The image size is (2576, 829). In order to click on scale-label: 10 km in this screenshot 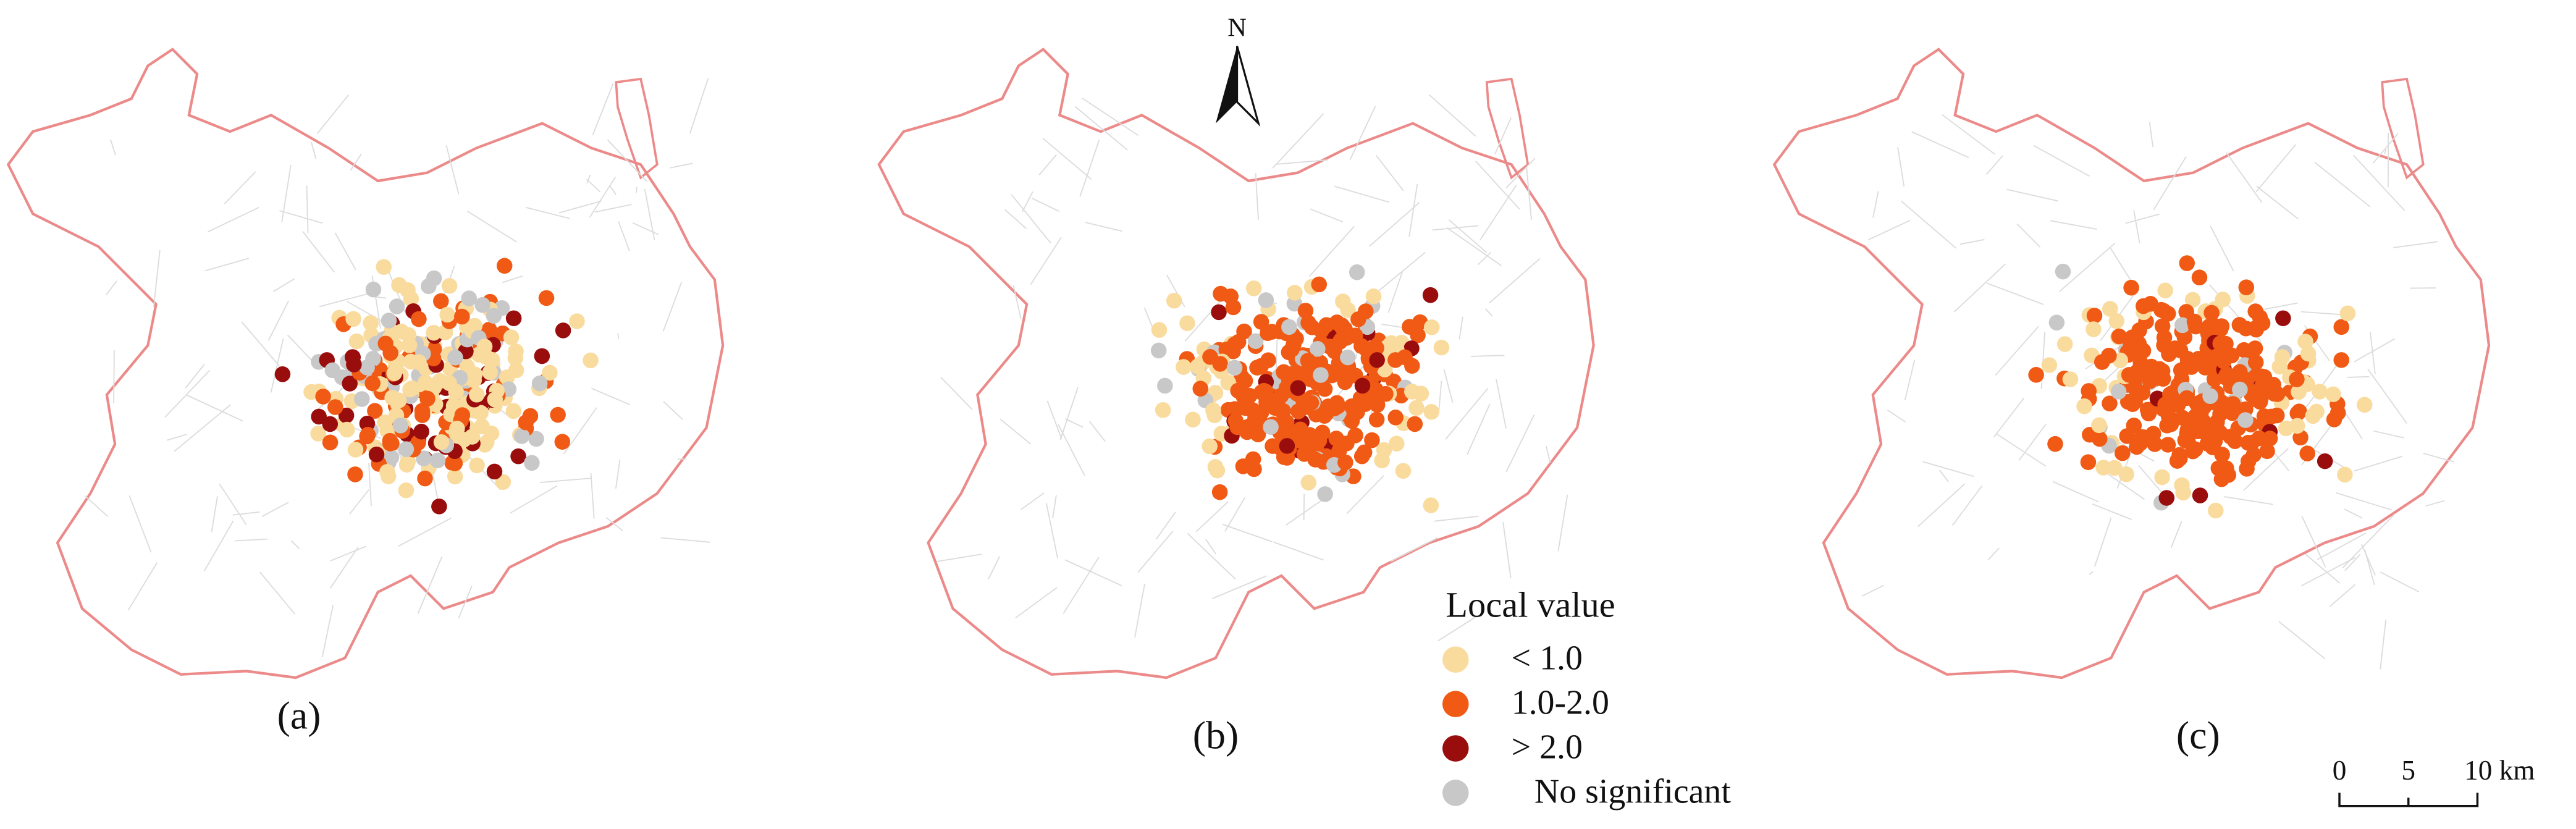, I will do `click(2499, 770)`.